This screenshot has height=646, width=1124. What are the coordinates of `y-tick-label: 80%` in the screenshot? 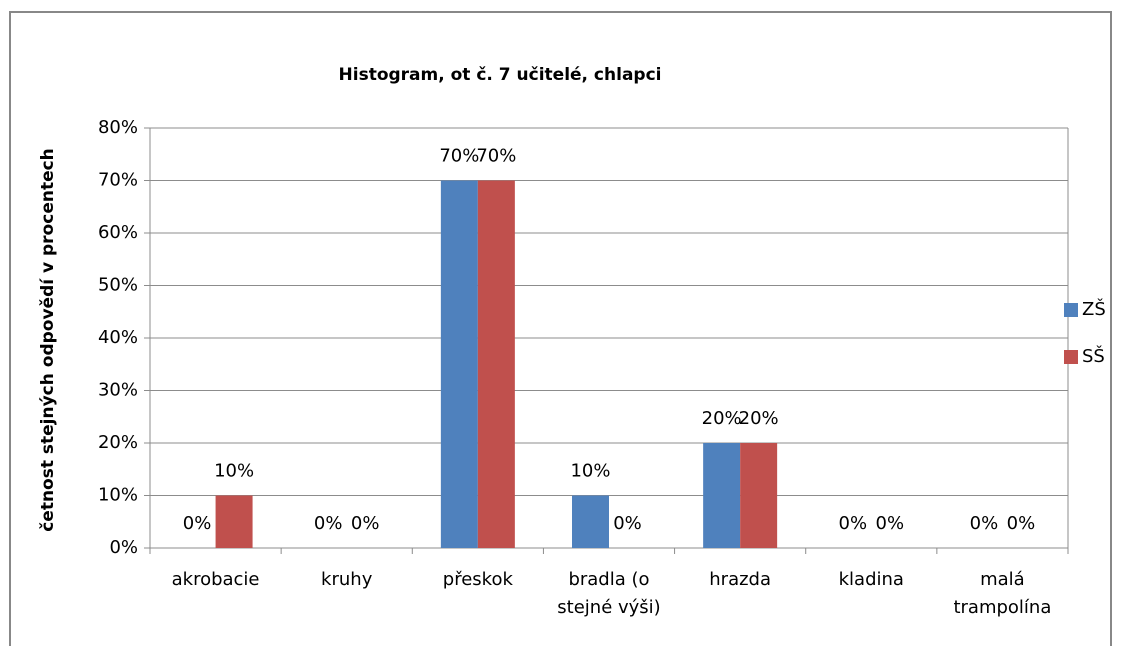 It's located at (118, 127).